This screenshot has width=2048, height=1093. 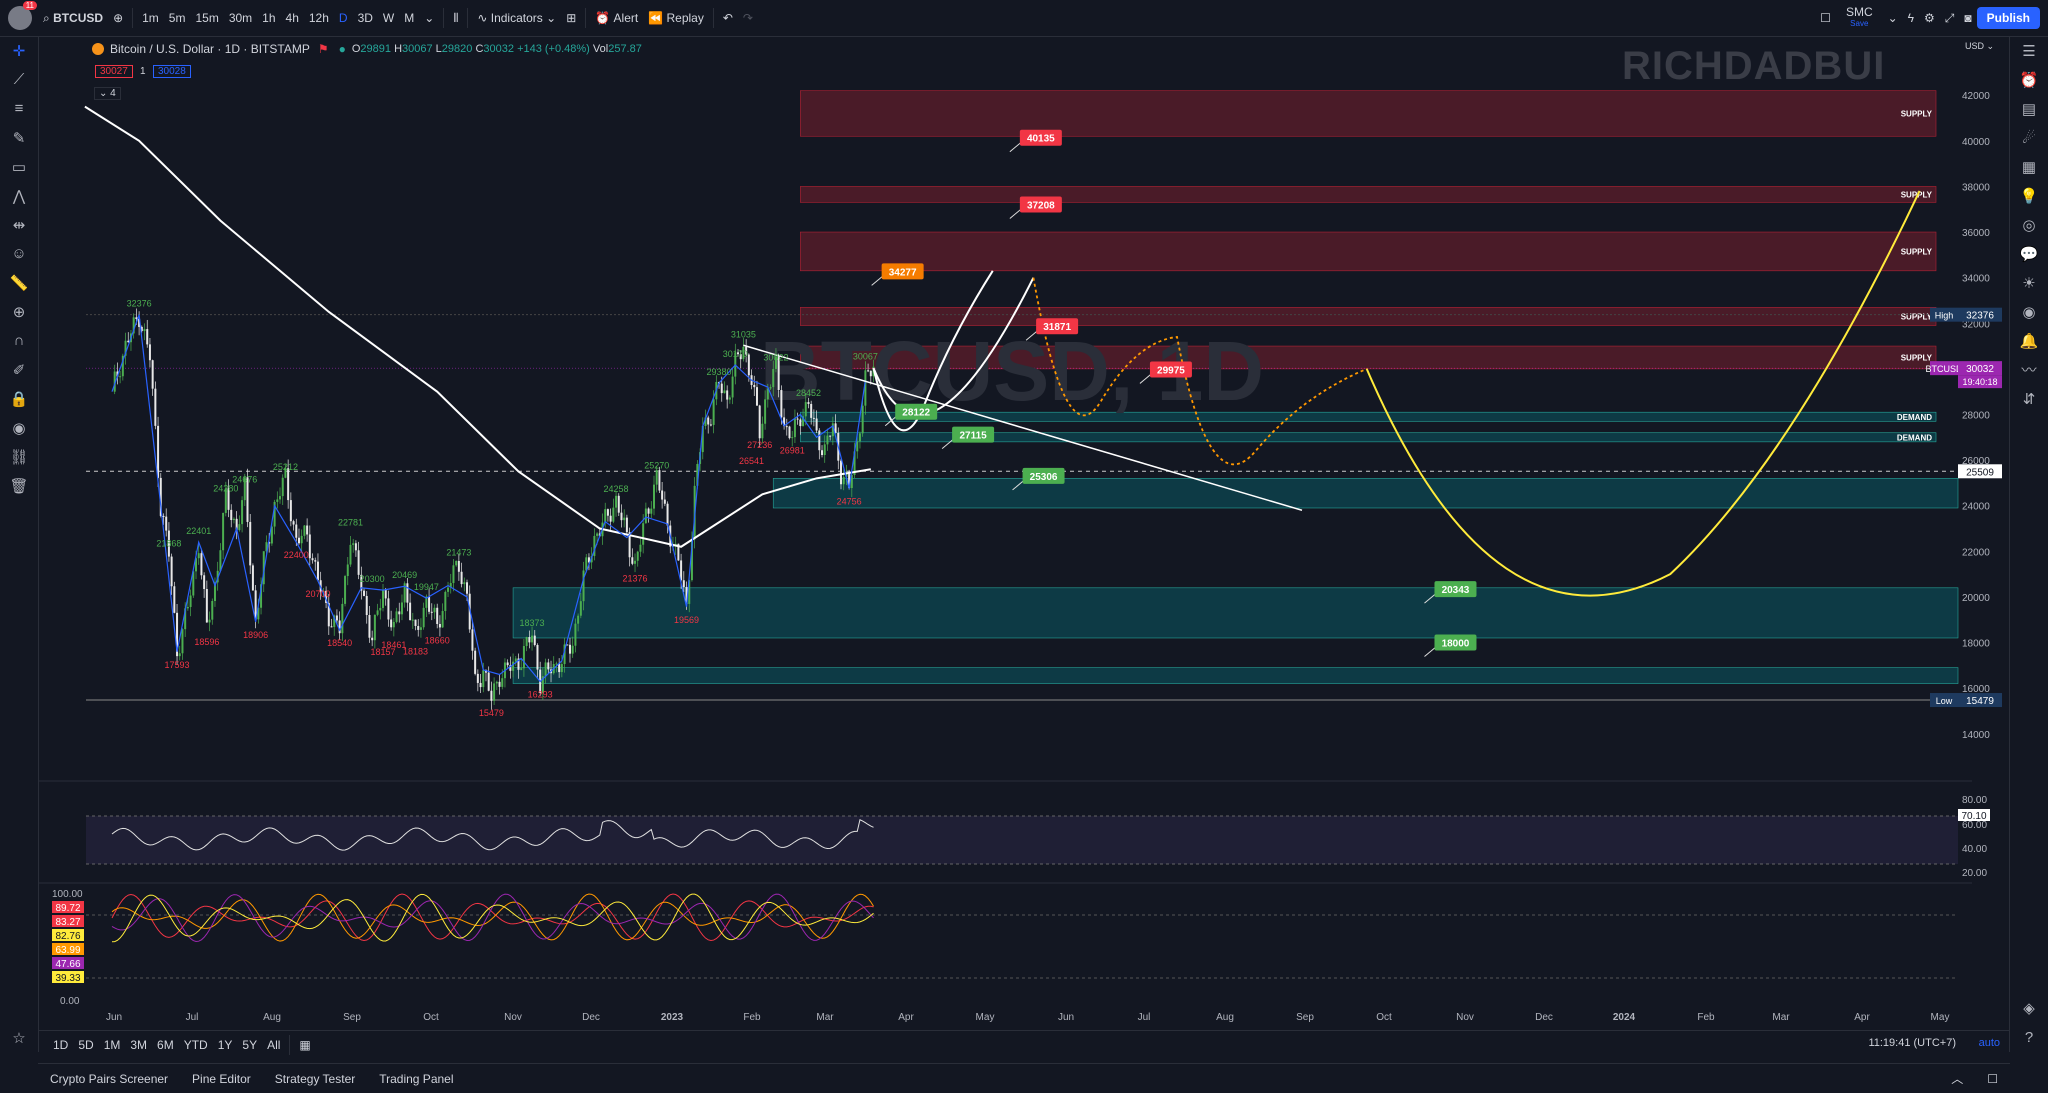 I want to click on range-6m: 6M, so click(x=165, y=1045).